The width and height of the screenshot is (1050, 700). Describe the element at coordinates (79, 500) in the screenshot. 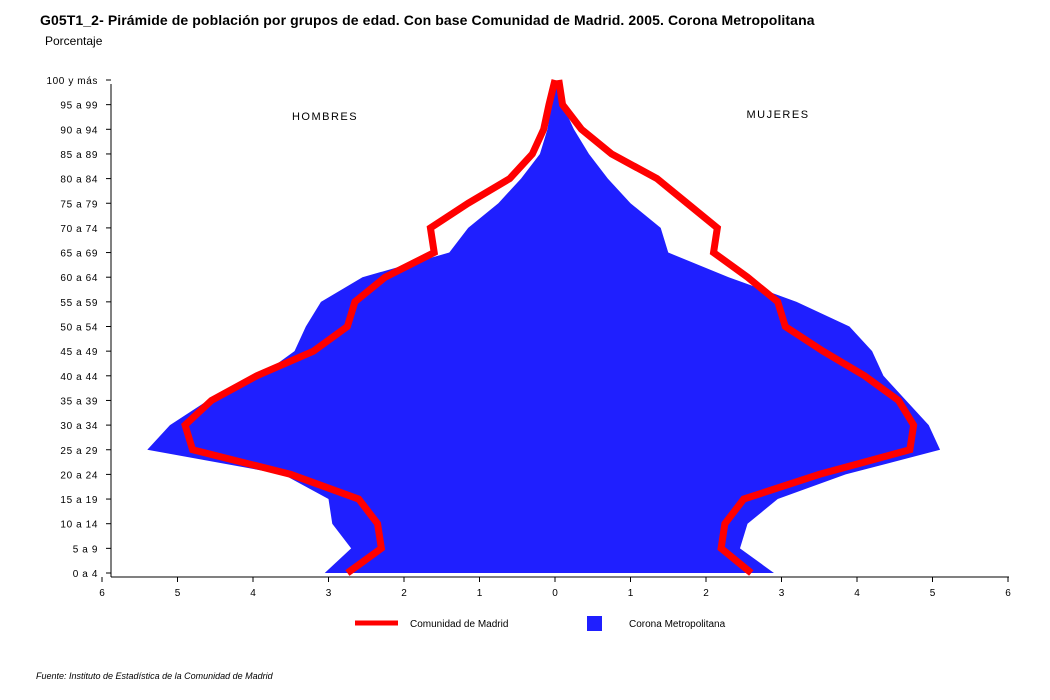

I see `y-tick-label: 15 a 19` at that location.